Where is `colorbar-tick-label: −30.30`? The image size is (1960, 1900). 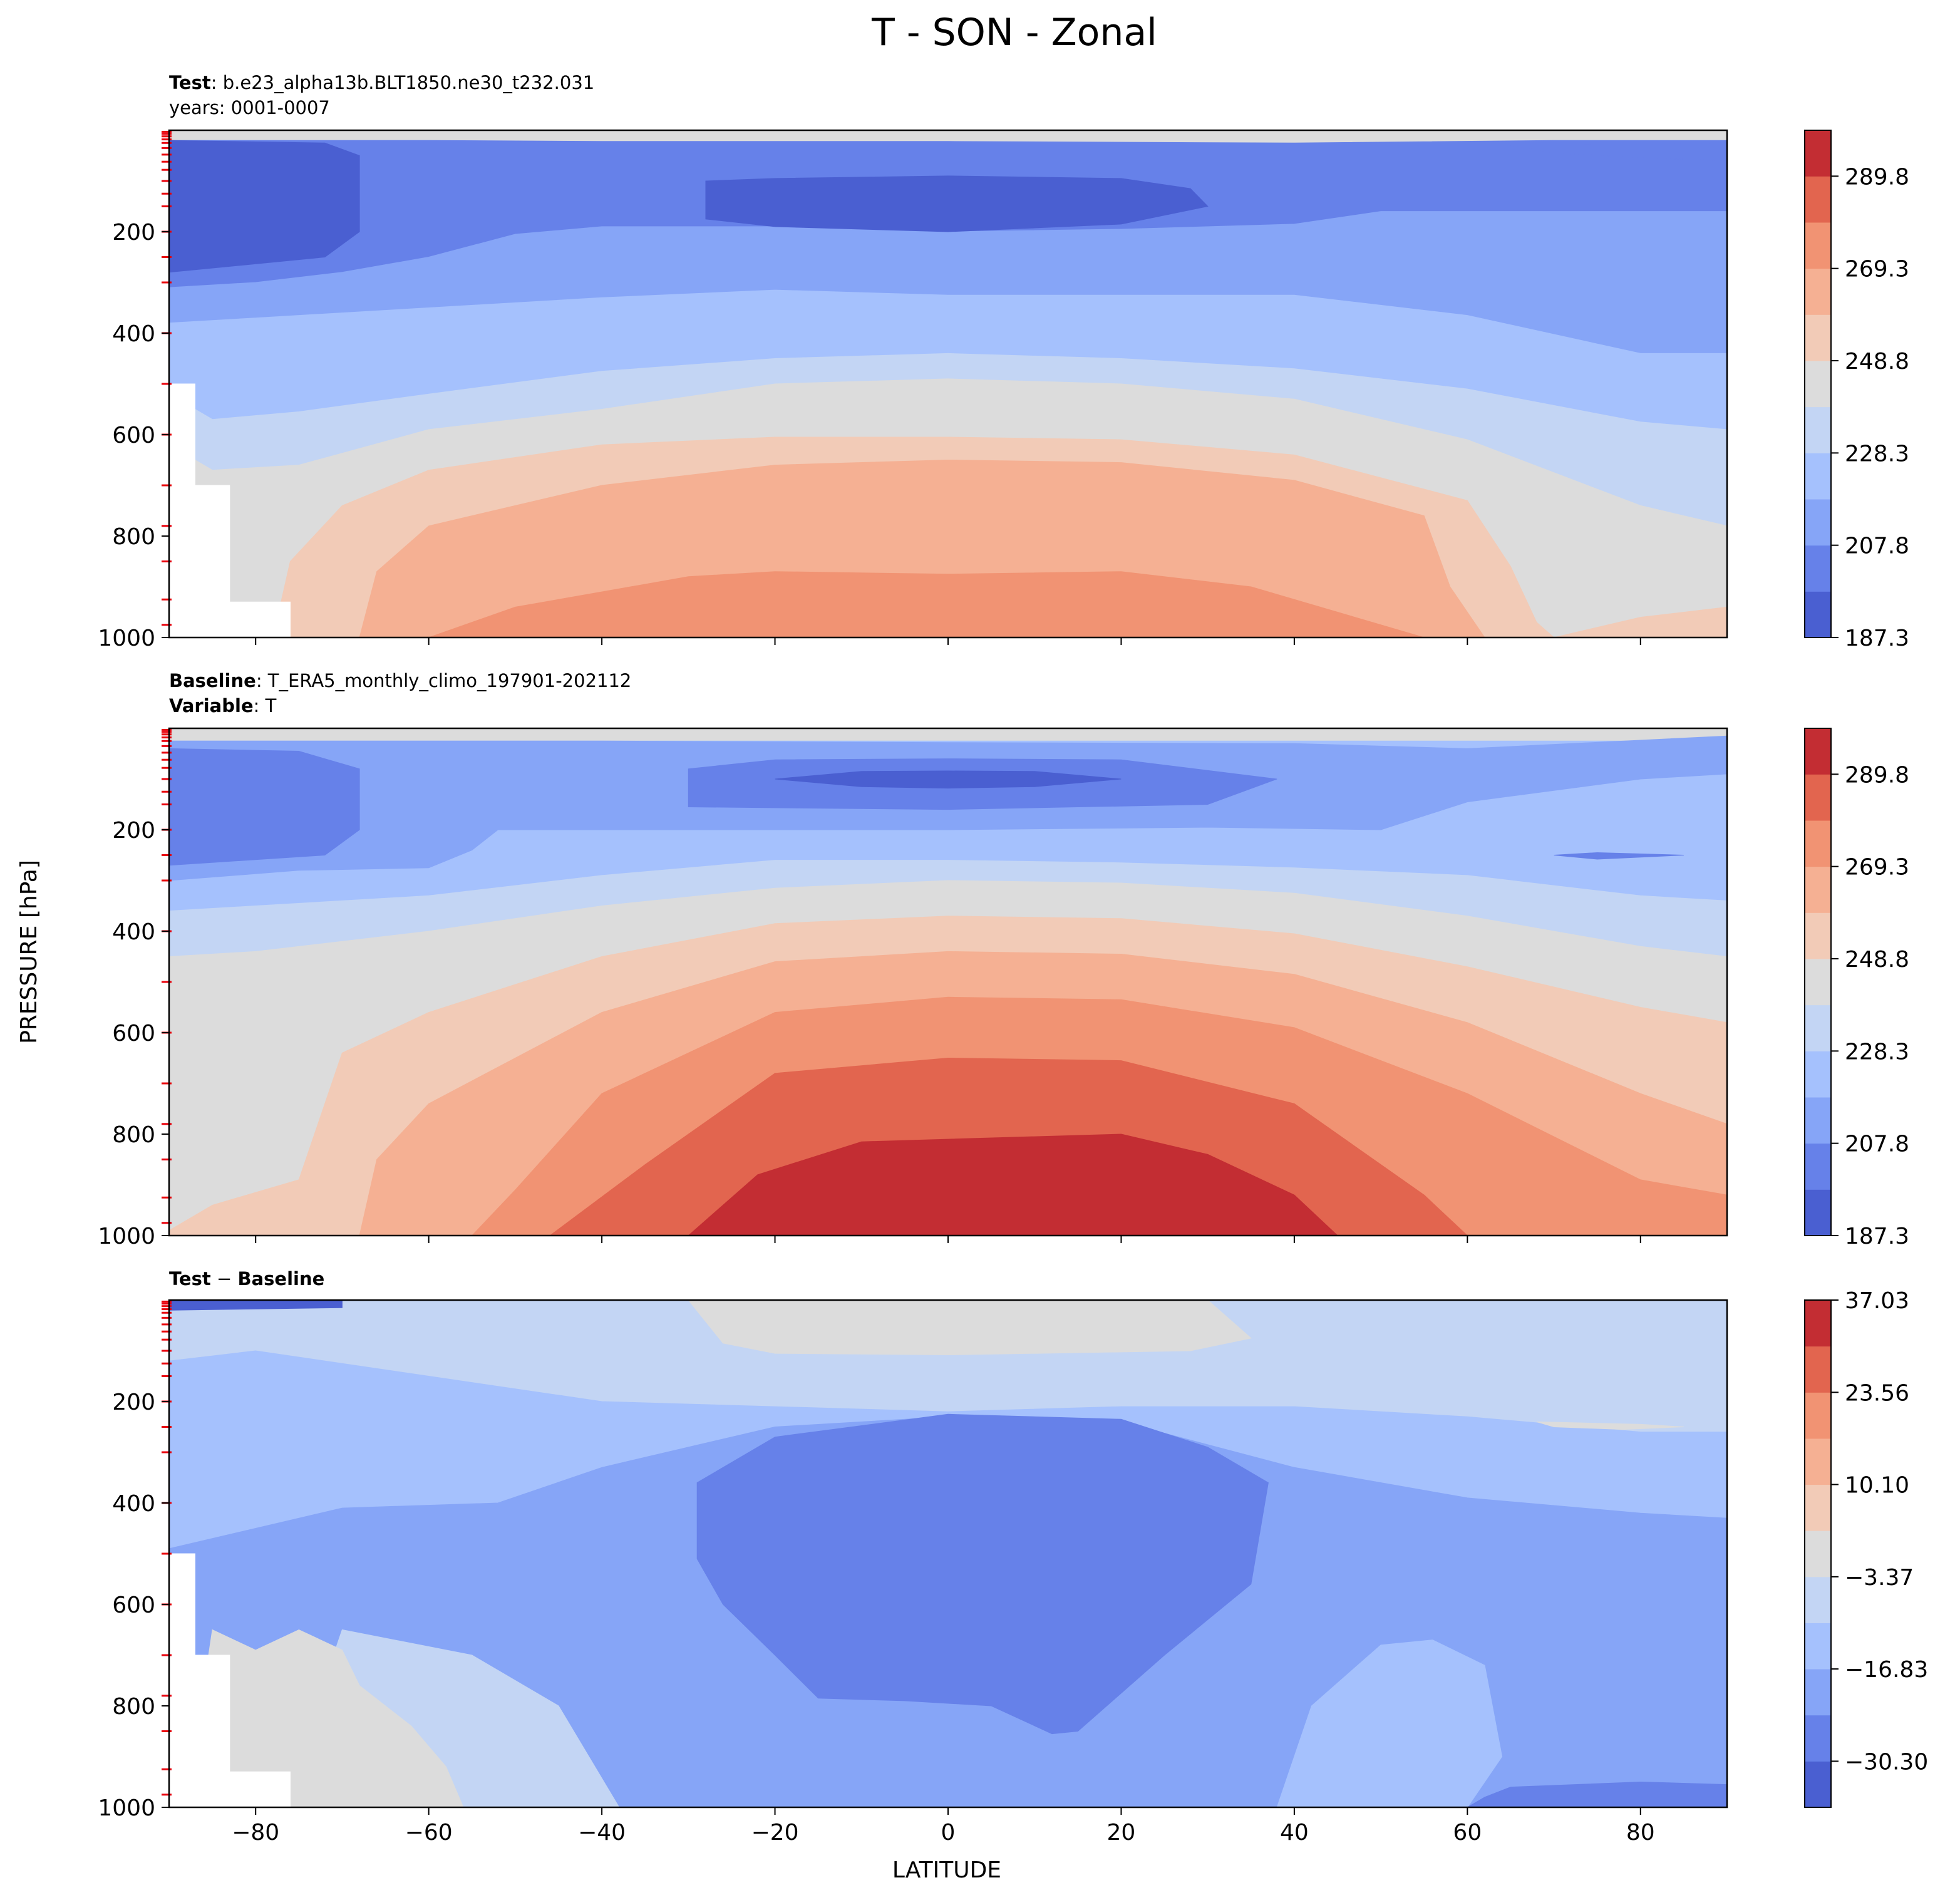
colorbar-tick-label: −30.30 is located at coordinates (1886, 1762).